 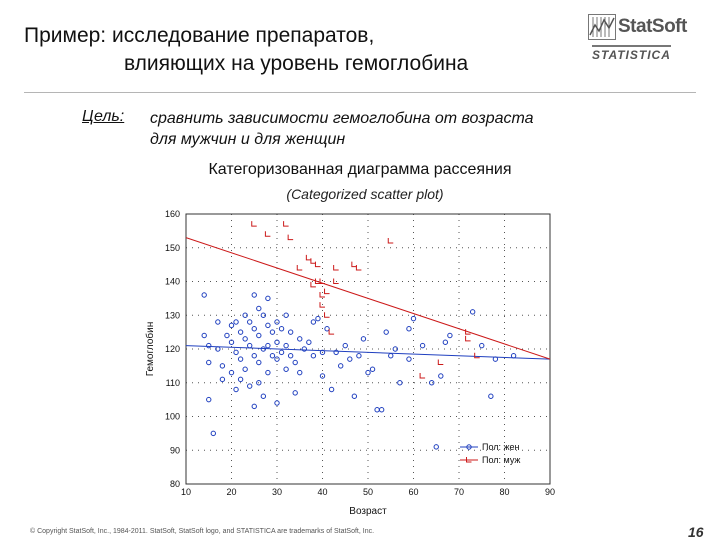 I want to click on y-tick-label: 150, so click(x=172, y=248).